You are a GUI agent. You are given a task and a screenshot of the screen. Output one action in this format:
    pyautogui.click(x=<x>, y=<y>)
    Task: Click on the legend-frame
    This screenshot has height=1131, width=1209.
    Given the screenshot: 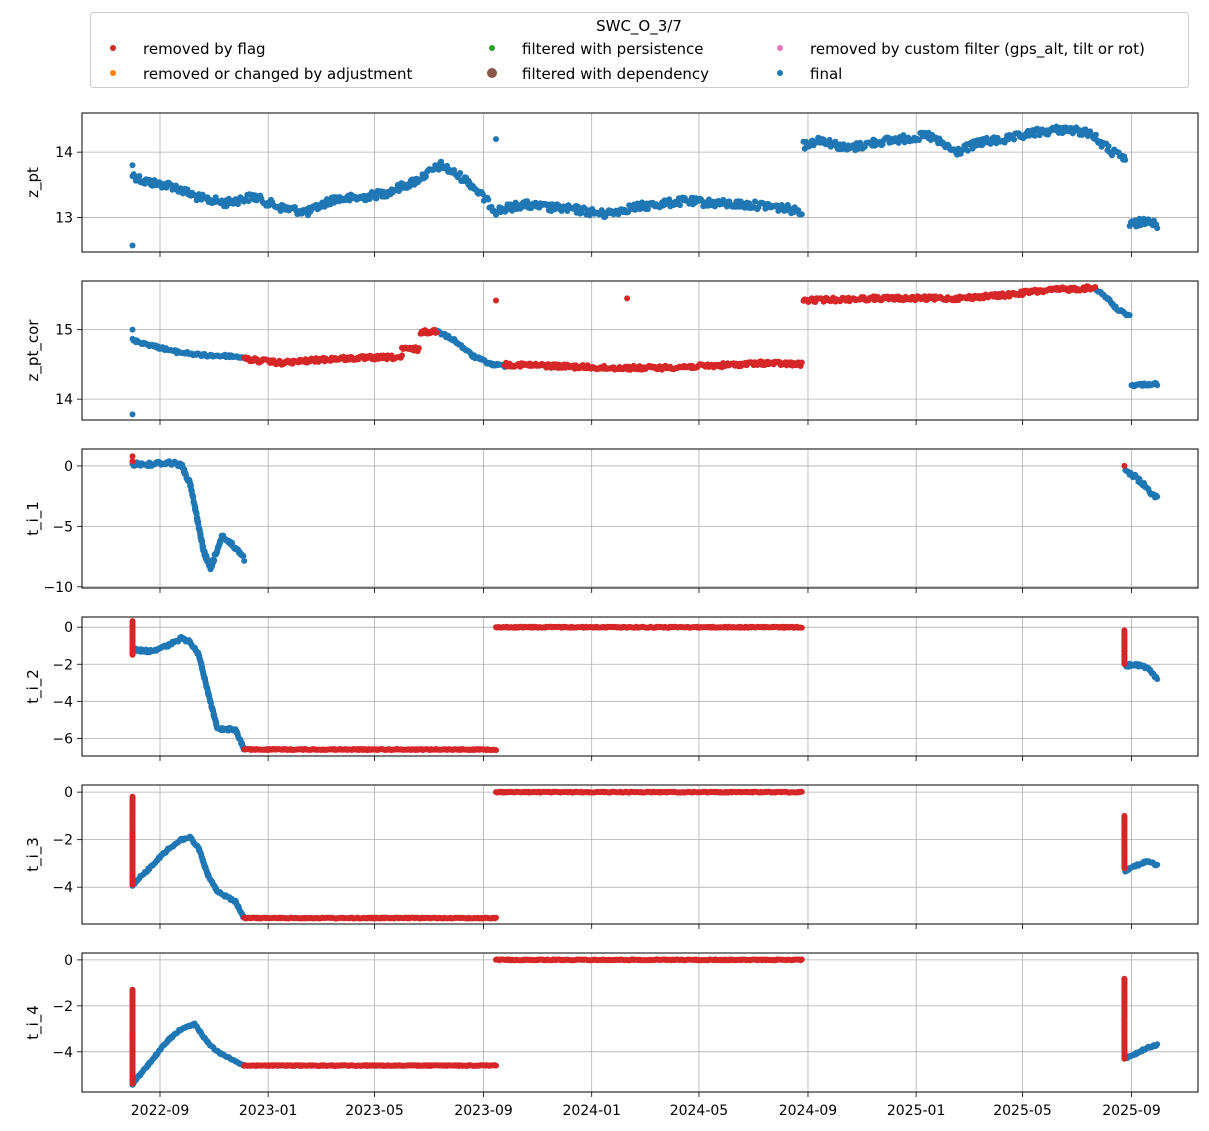 What is the action you would take?
    pyautogui.click(x=639, y=50)
    